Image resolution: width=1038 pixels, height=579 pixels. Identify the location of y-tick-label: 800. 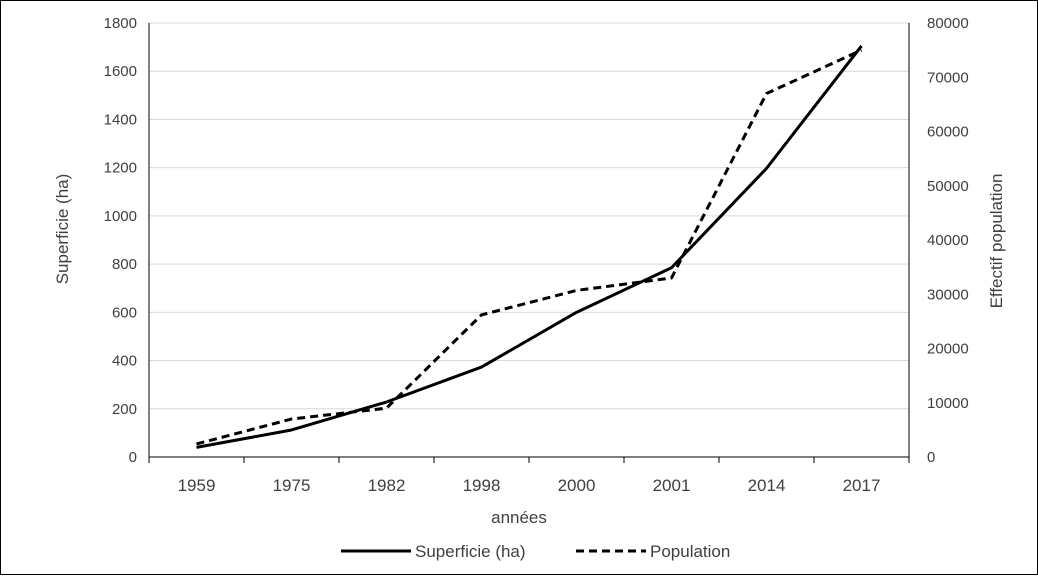
(124, 264).